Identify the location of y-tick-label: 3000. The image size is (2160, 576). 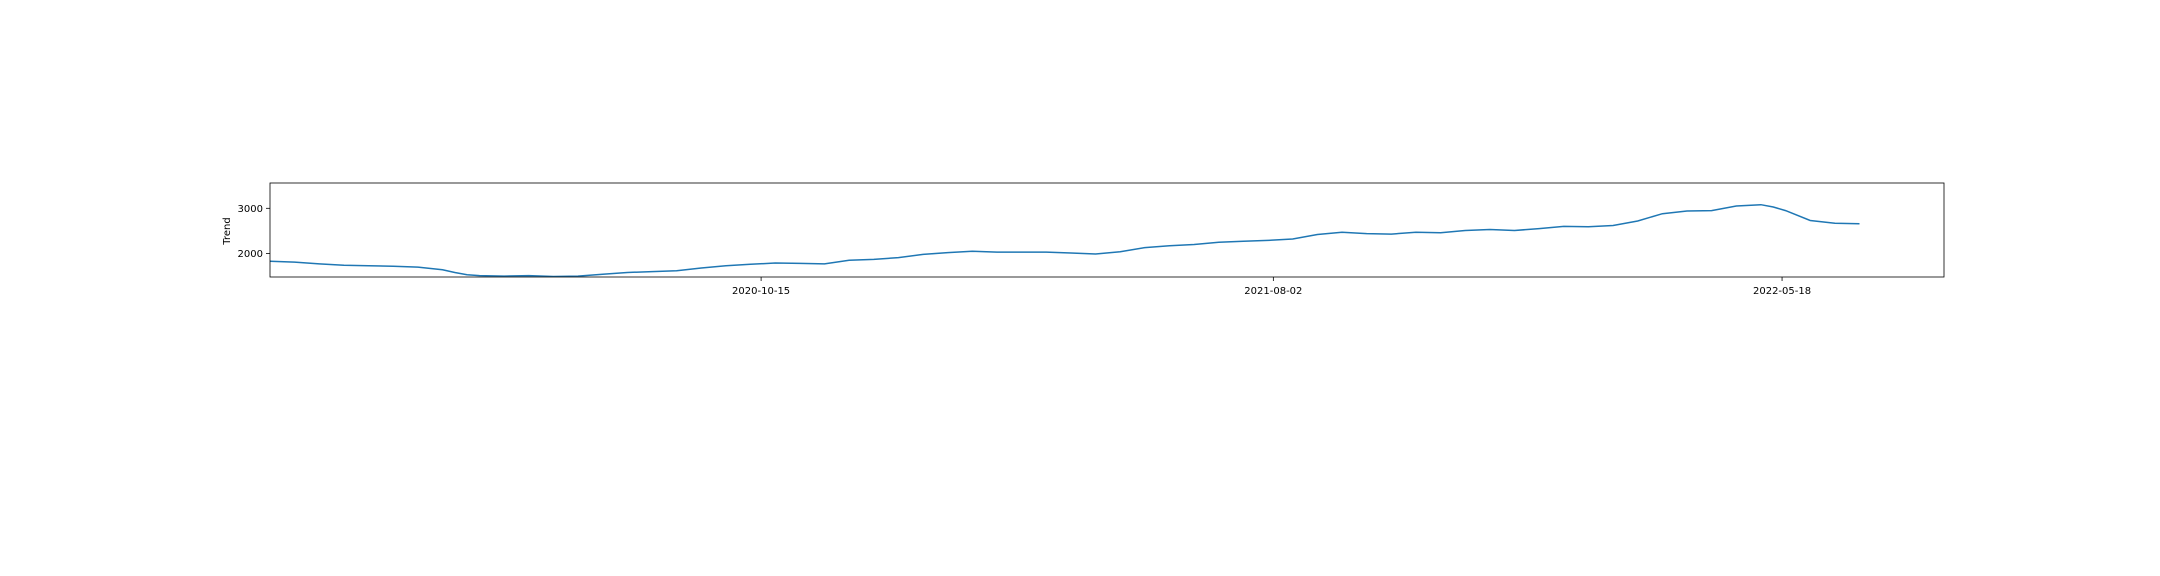
(250, 209).